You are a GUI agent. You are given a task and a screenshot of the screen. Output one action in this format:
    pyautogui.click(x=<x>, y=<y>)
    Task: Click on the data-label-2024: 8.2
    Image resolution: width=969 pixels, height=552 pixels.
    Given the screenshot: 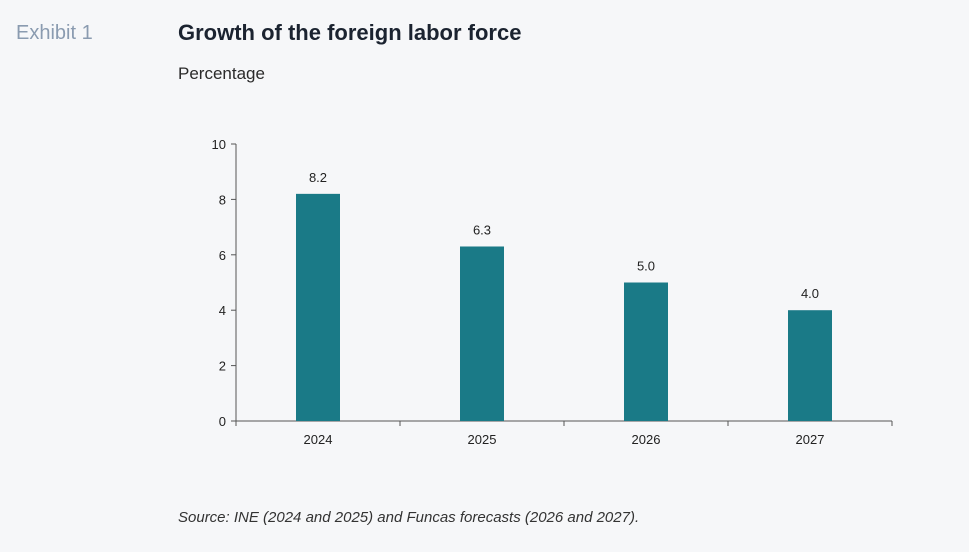 What is the action you would take?
    pyautogui.click(x=318, y=177)
    